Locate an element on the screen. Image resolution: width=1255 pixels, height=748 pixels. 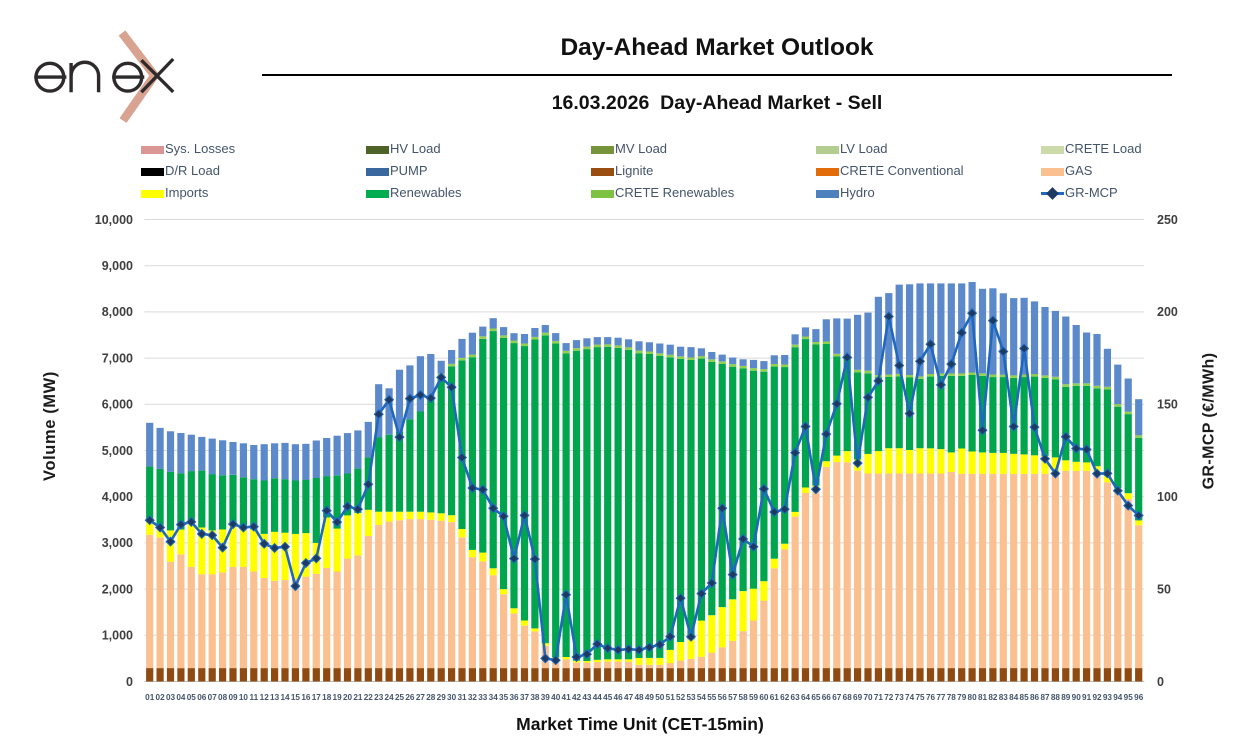
svg-text: 87 is located at coordinates (1045, 697).